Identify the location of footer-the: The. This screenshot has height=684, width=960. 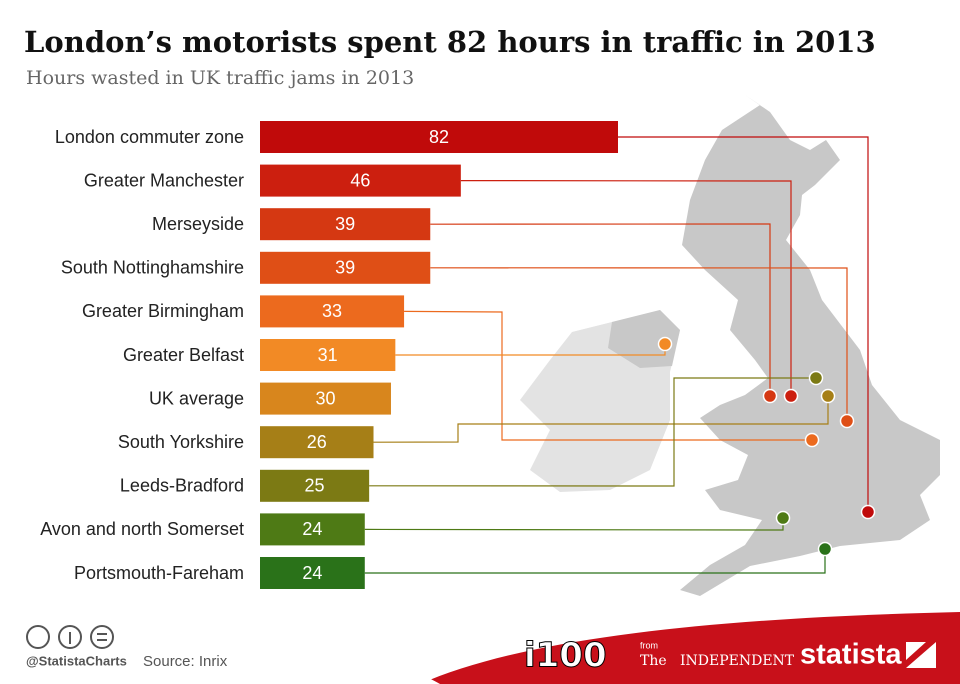
(653, 661).